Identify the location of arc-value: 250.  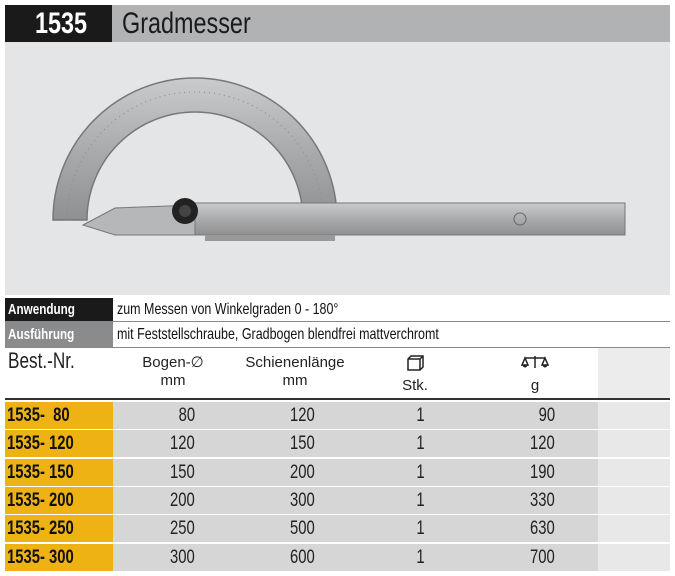
(170, 528).